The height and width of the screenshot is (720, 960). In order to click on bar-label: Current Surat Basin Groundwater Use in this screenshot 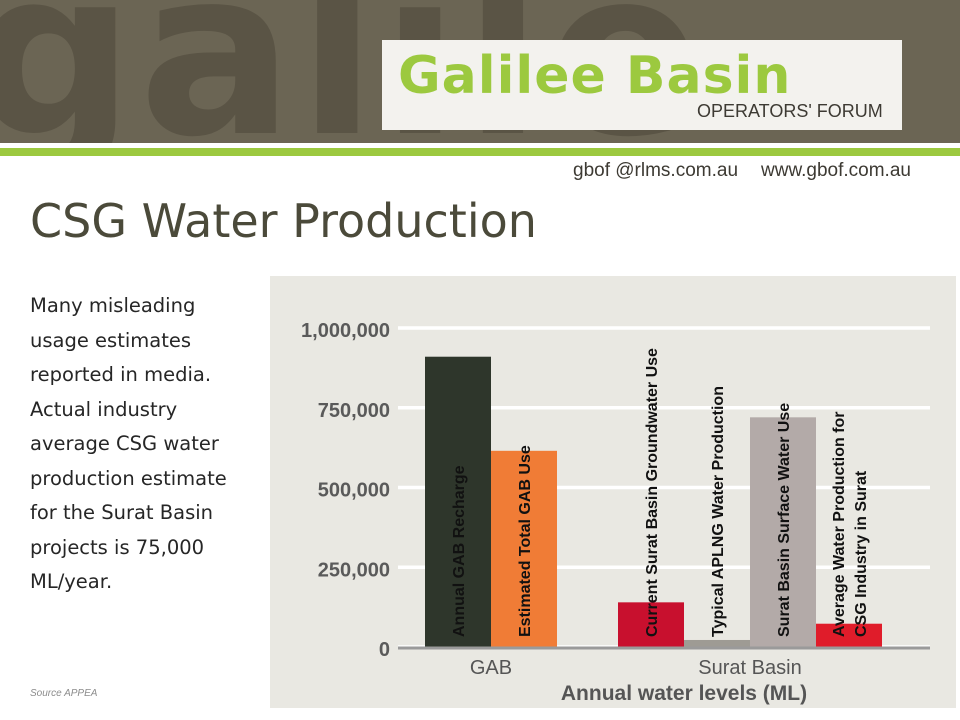, I will do `click(652, 492)`.